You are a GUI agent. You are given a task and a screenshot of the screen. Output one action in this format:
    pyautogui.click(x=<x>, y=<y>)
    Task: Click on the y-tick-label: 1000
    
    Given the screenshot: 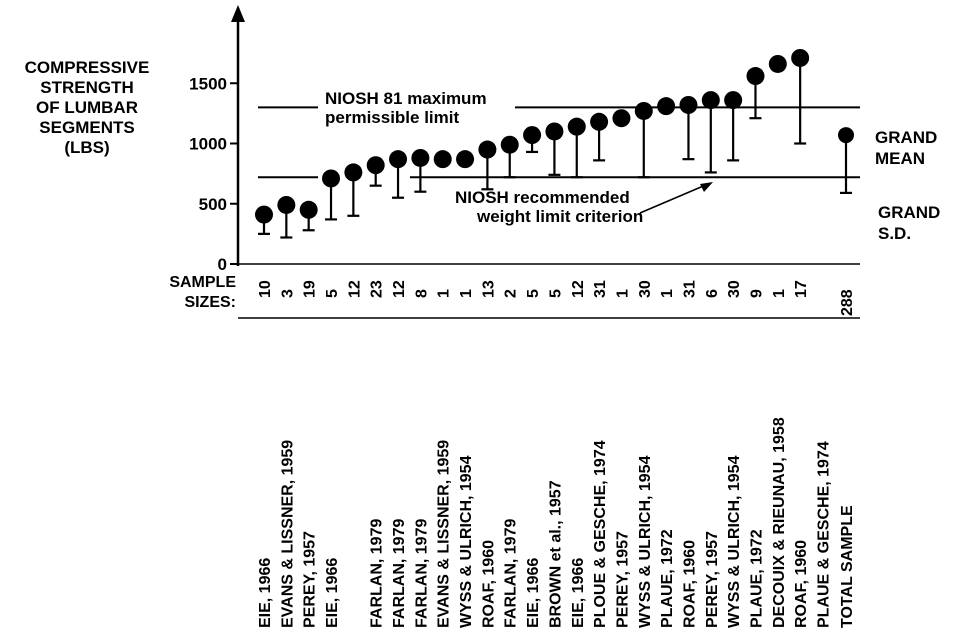 What is the action you would take?
    pyautogui.click(x=208, y=144)
    